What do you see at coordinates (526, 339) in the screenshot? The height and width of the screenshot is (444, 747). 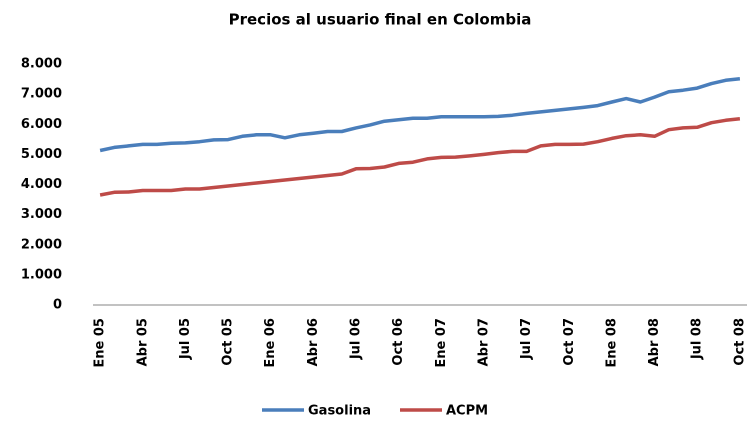 I see `x-tick-label: Jul 07` at bounding box center [526, 339].